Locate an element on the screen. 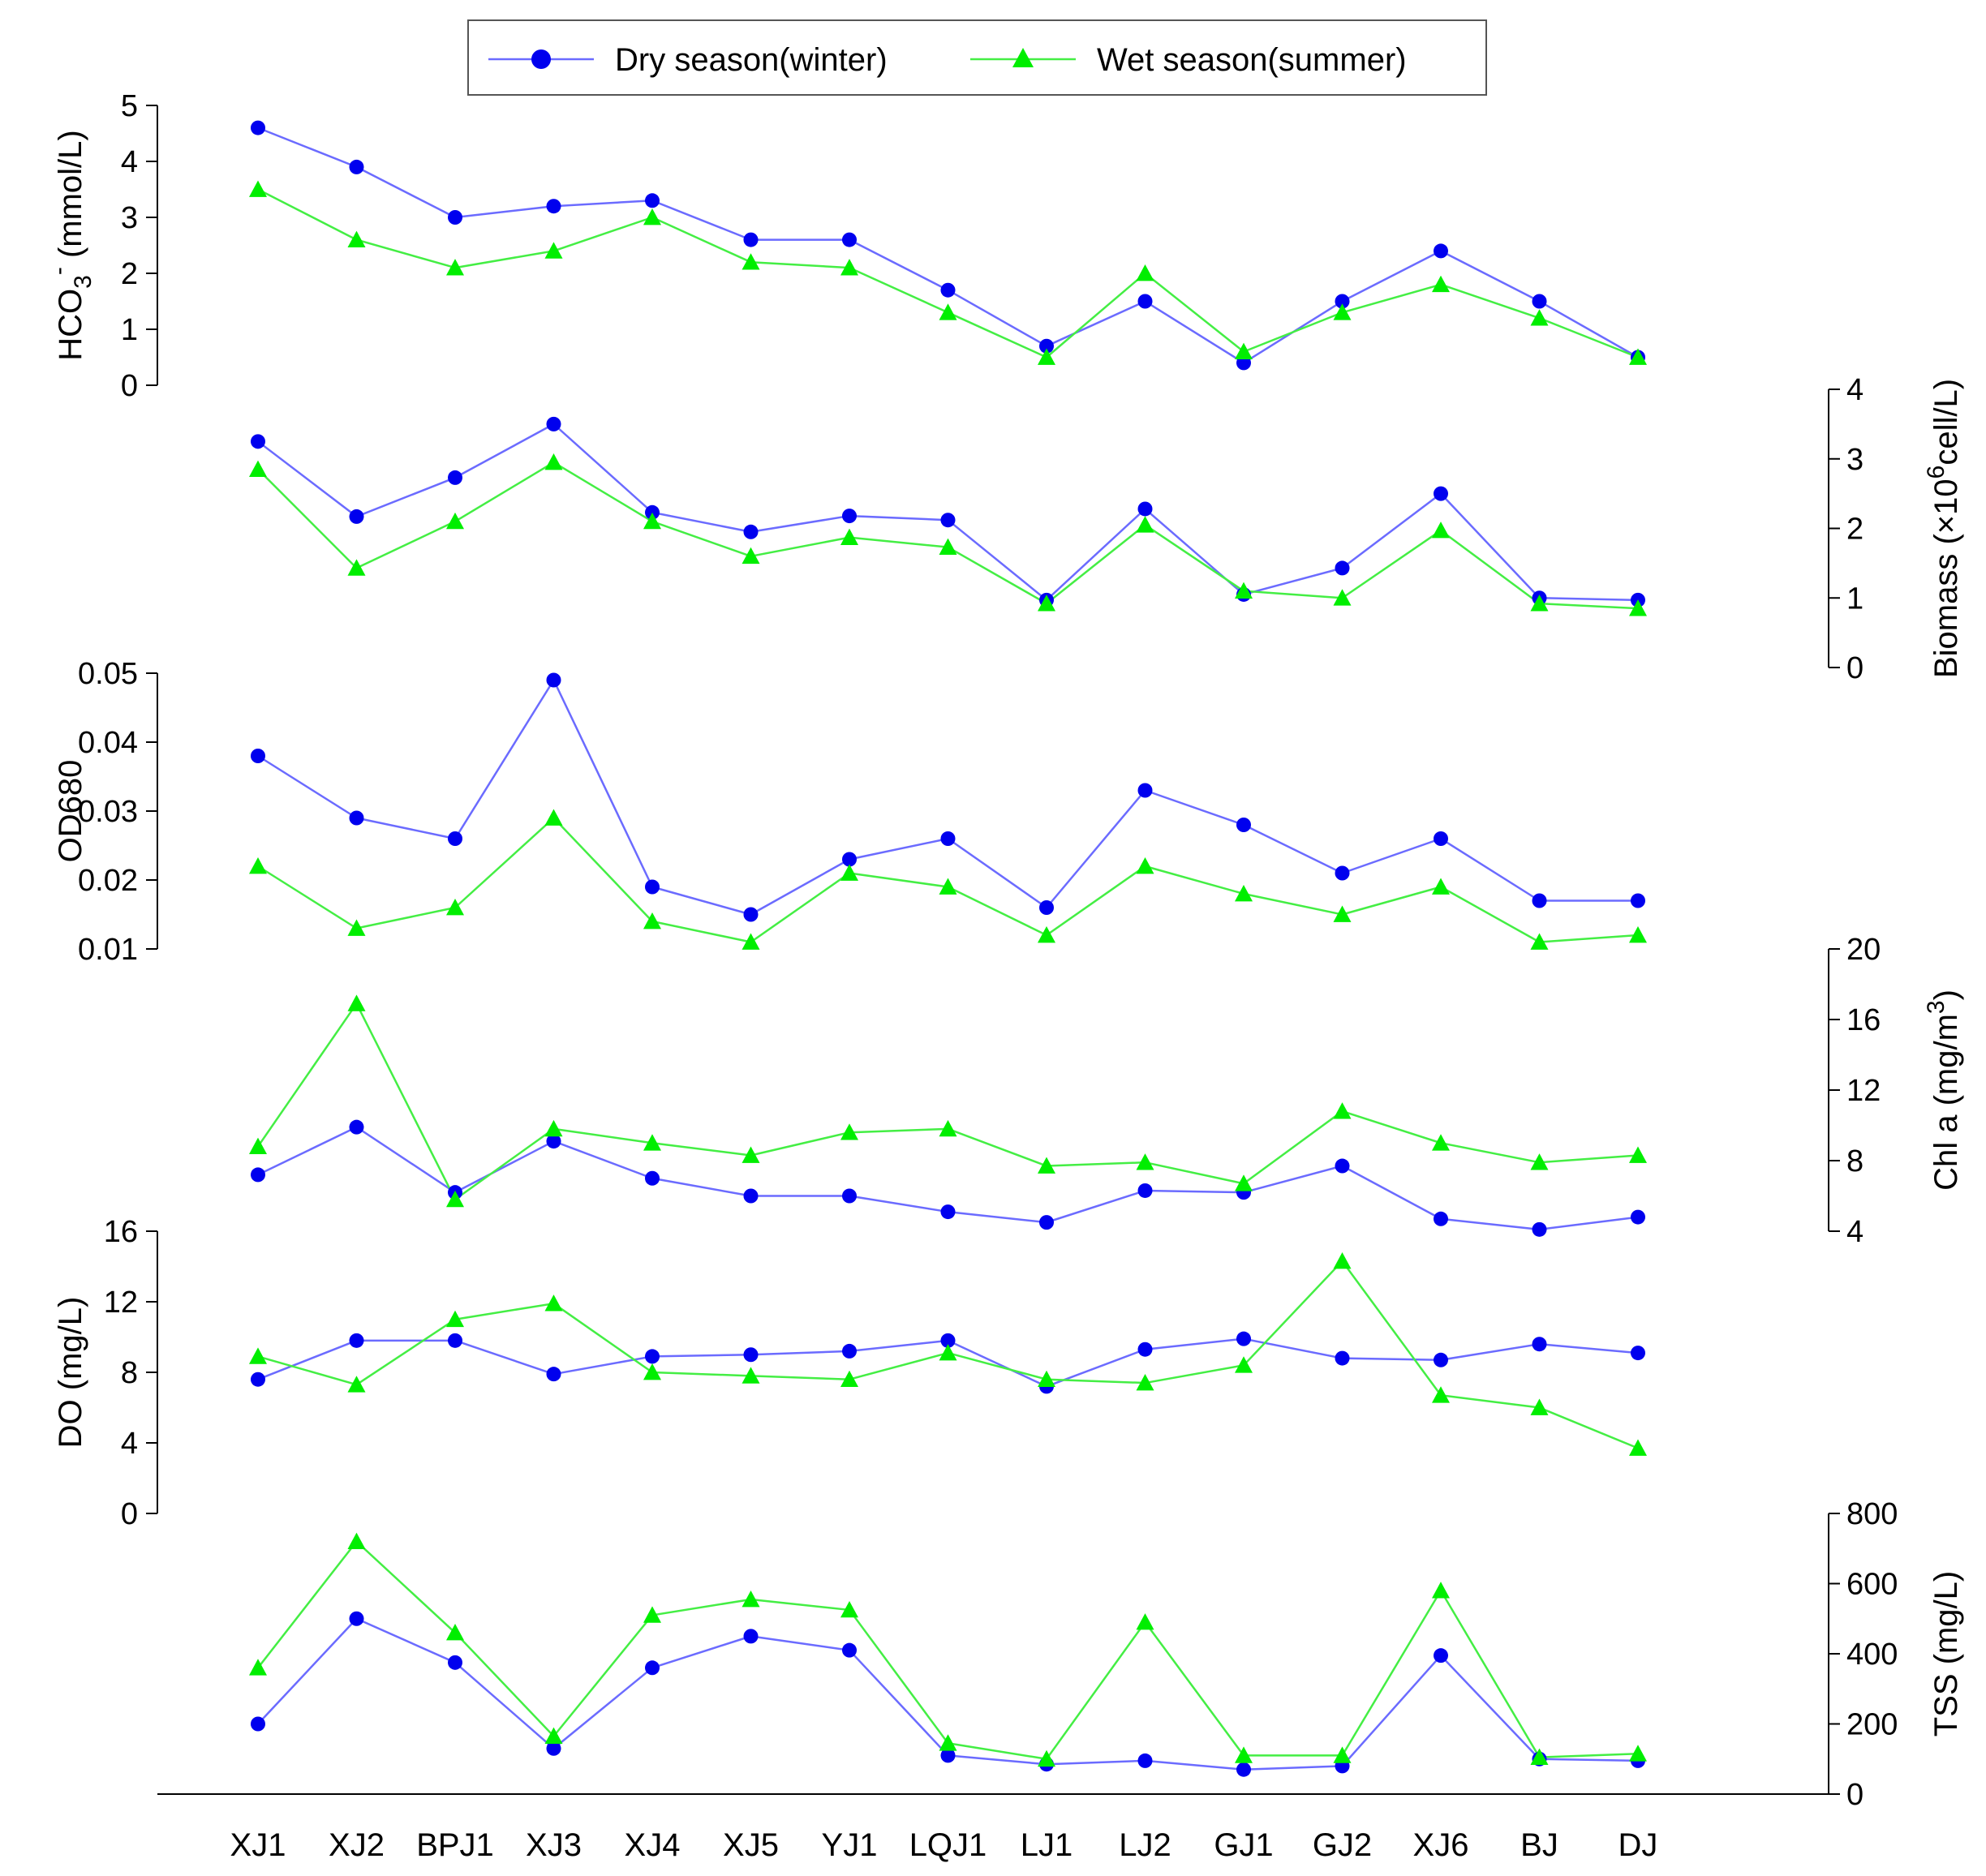 This screenshot has height=1876, width=1986. legend-label-wet: Wet season(summer) is located at coordinates (1252, 60).